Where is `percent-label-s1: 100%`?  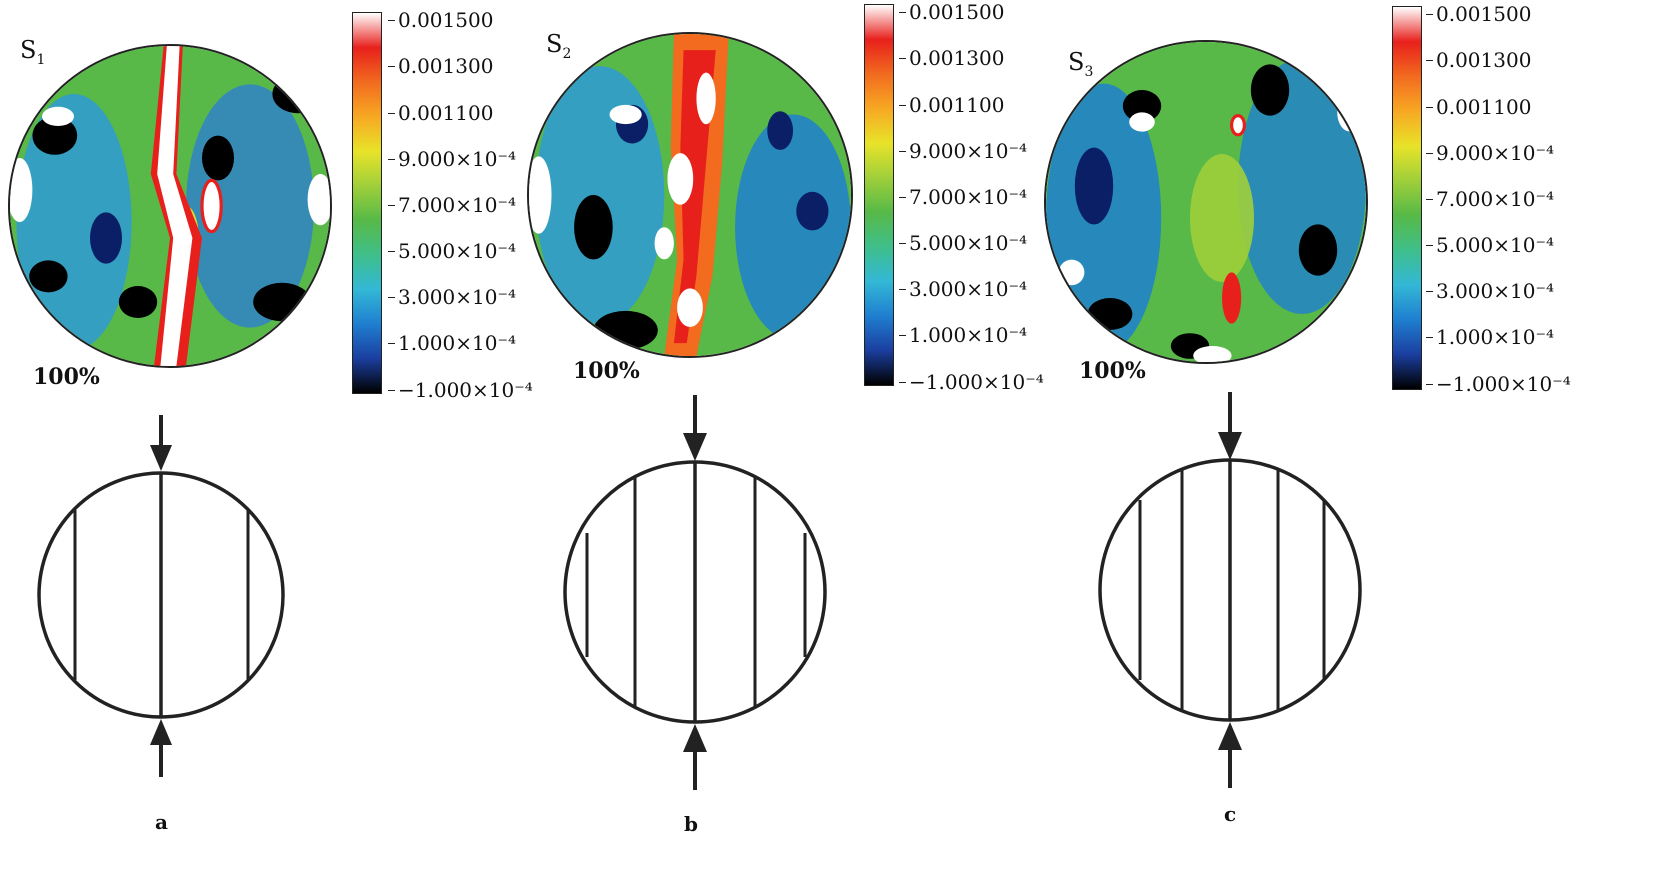 percent-label-s1: 100% is located at coordinates (66, 377).